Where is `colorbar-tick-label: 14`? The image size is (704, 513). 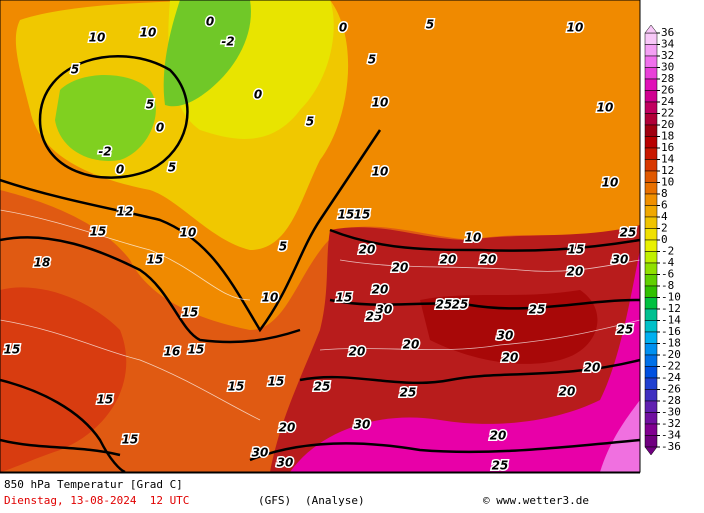
colorbar-tick-label: 14 is located at coordinates (668, 159).